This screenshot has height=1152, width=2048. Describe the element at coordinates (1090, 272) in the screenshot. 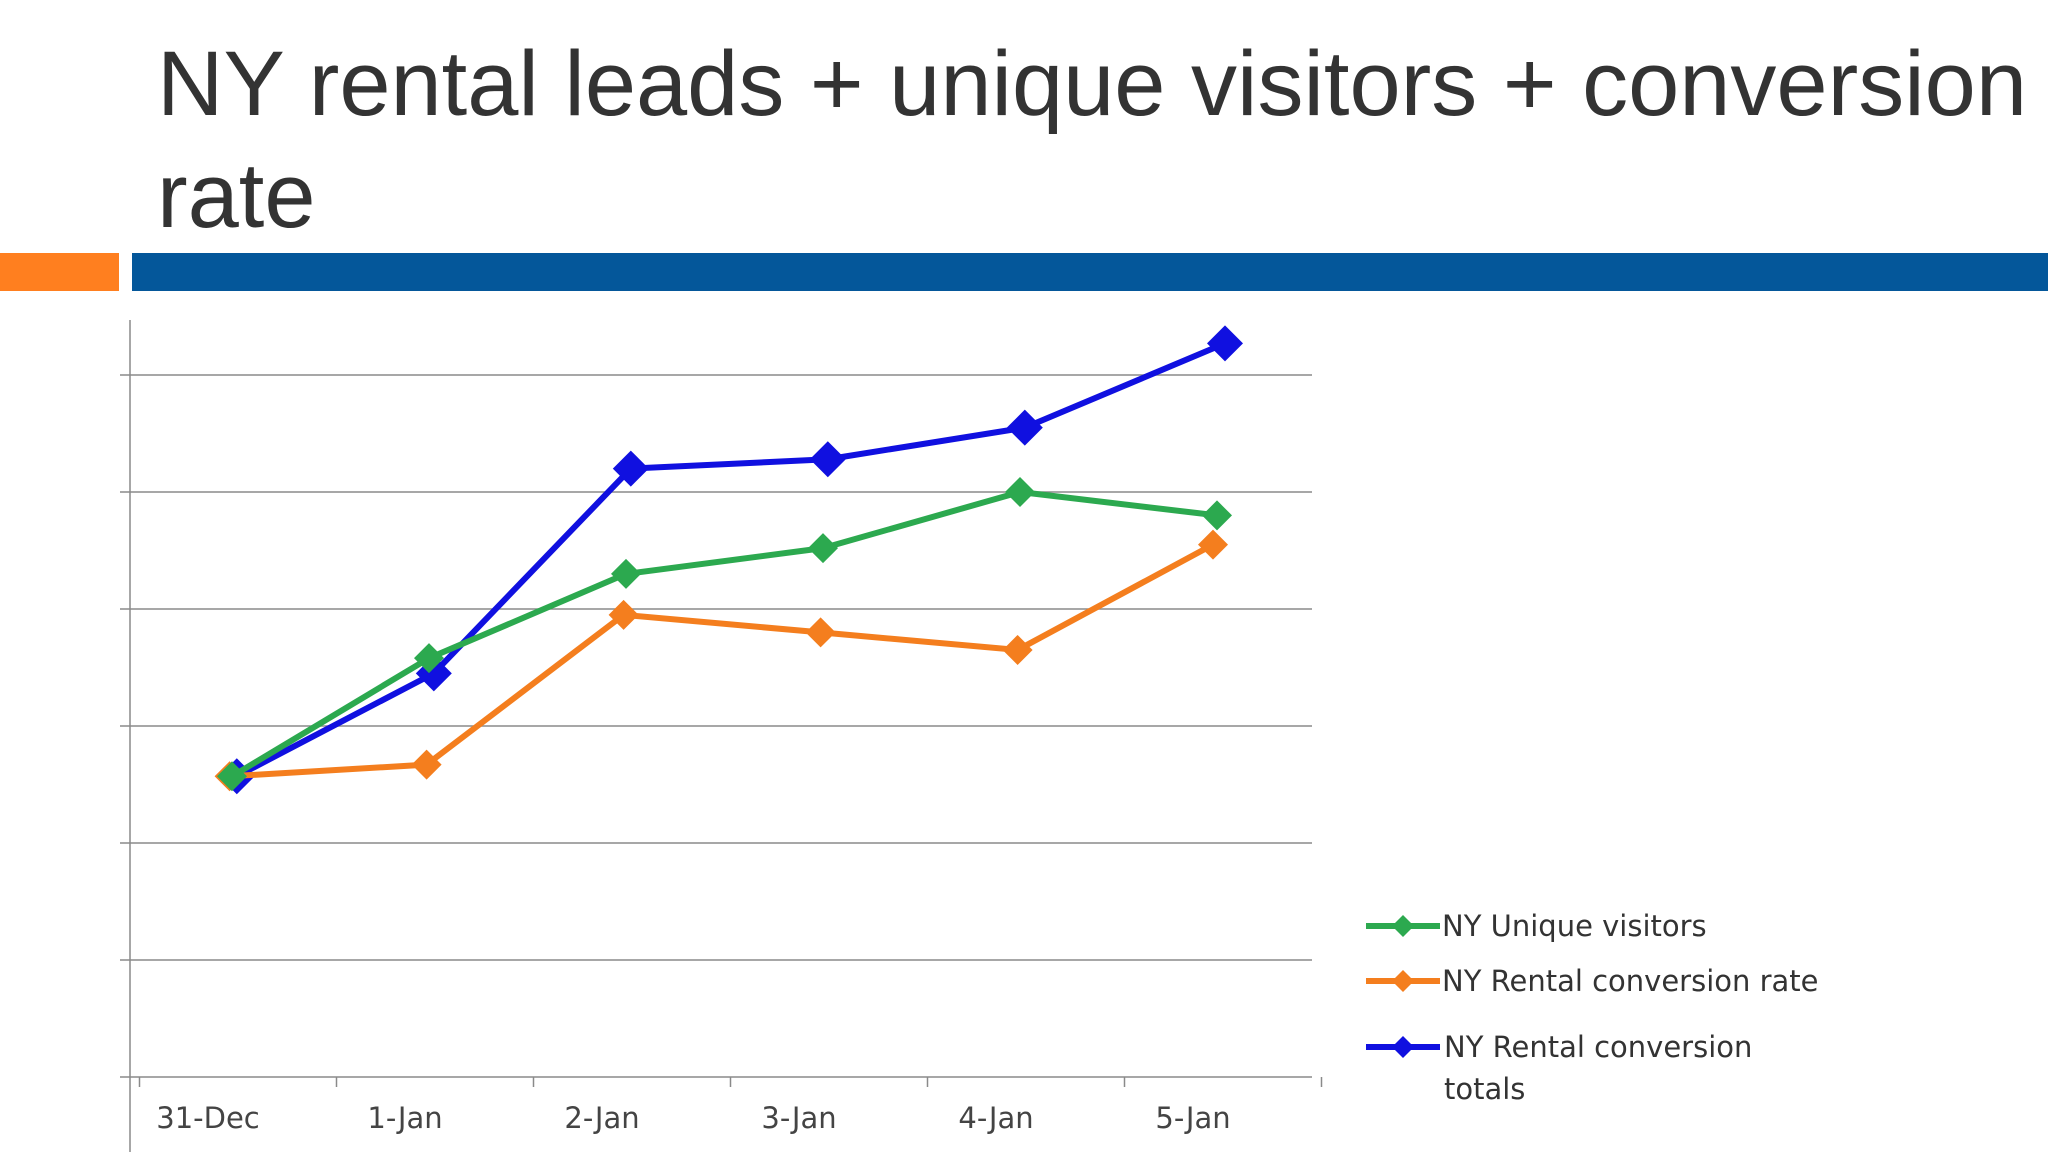

I see `title-accent-bar-blue` at that location.